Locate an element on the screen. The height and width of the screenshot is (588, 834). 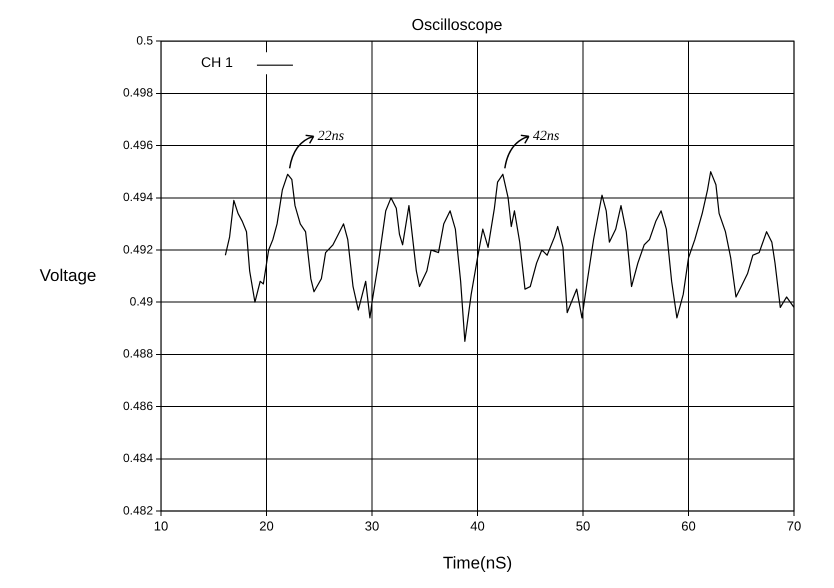
x-tick-label: 40 is located at coordinates (477, 526).